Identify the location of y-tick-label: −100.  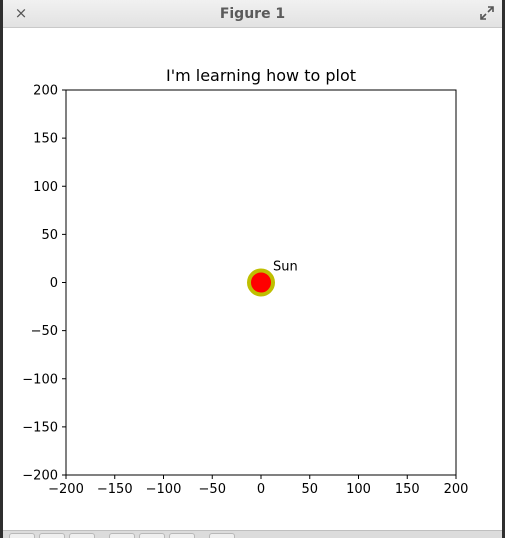
(40, 379).